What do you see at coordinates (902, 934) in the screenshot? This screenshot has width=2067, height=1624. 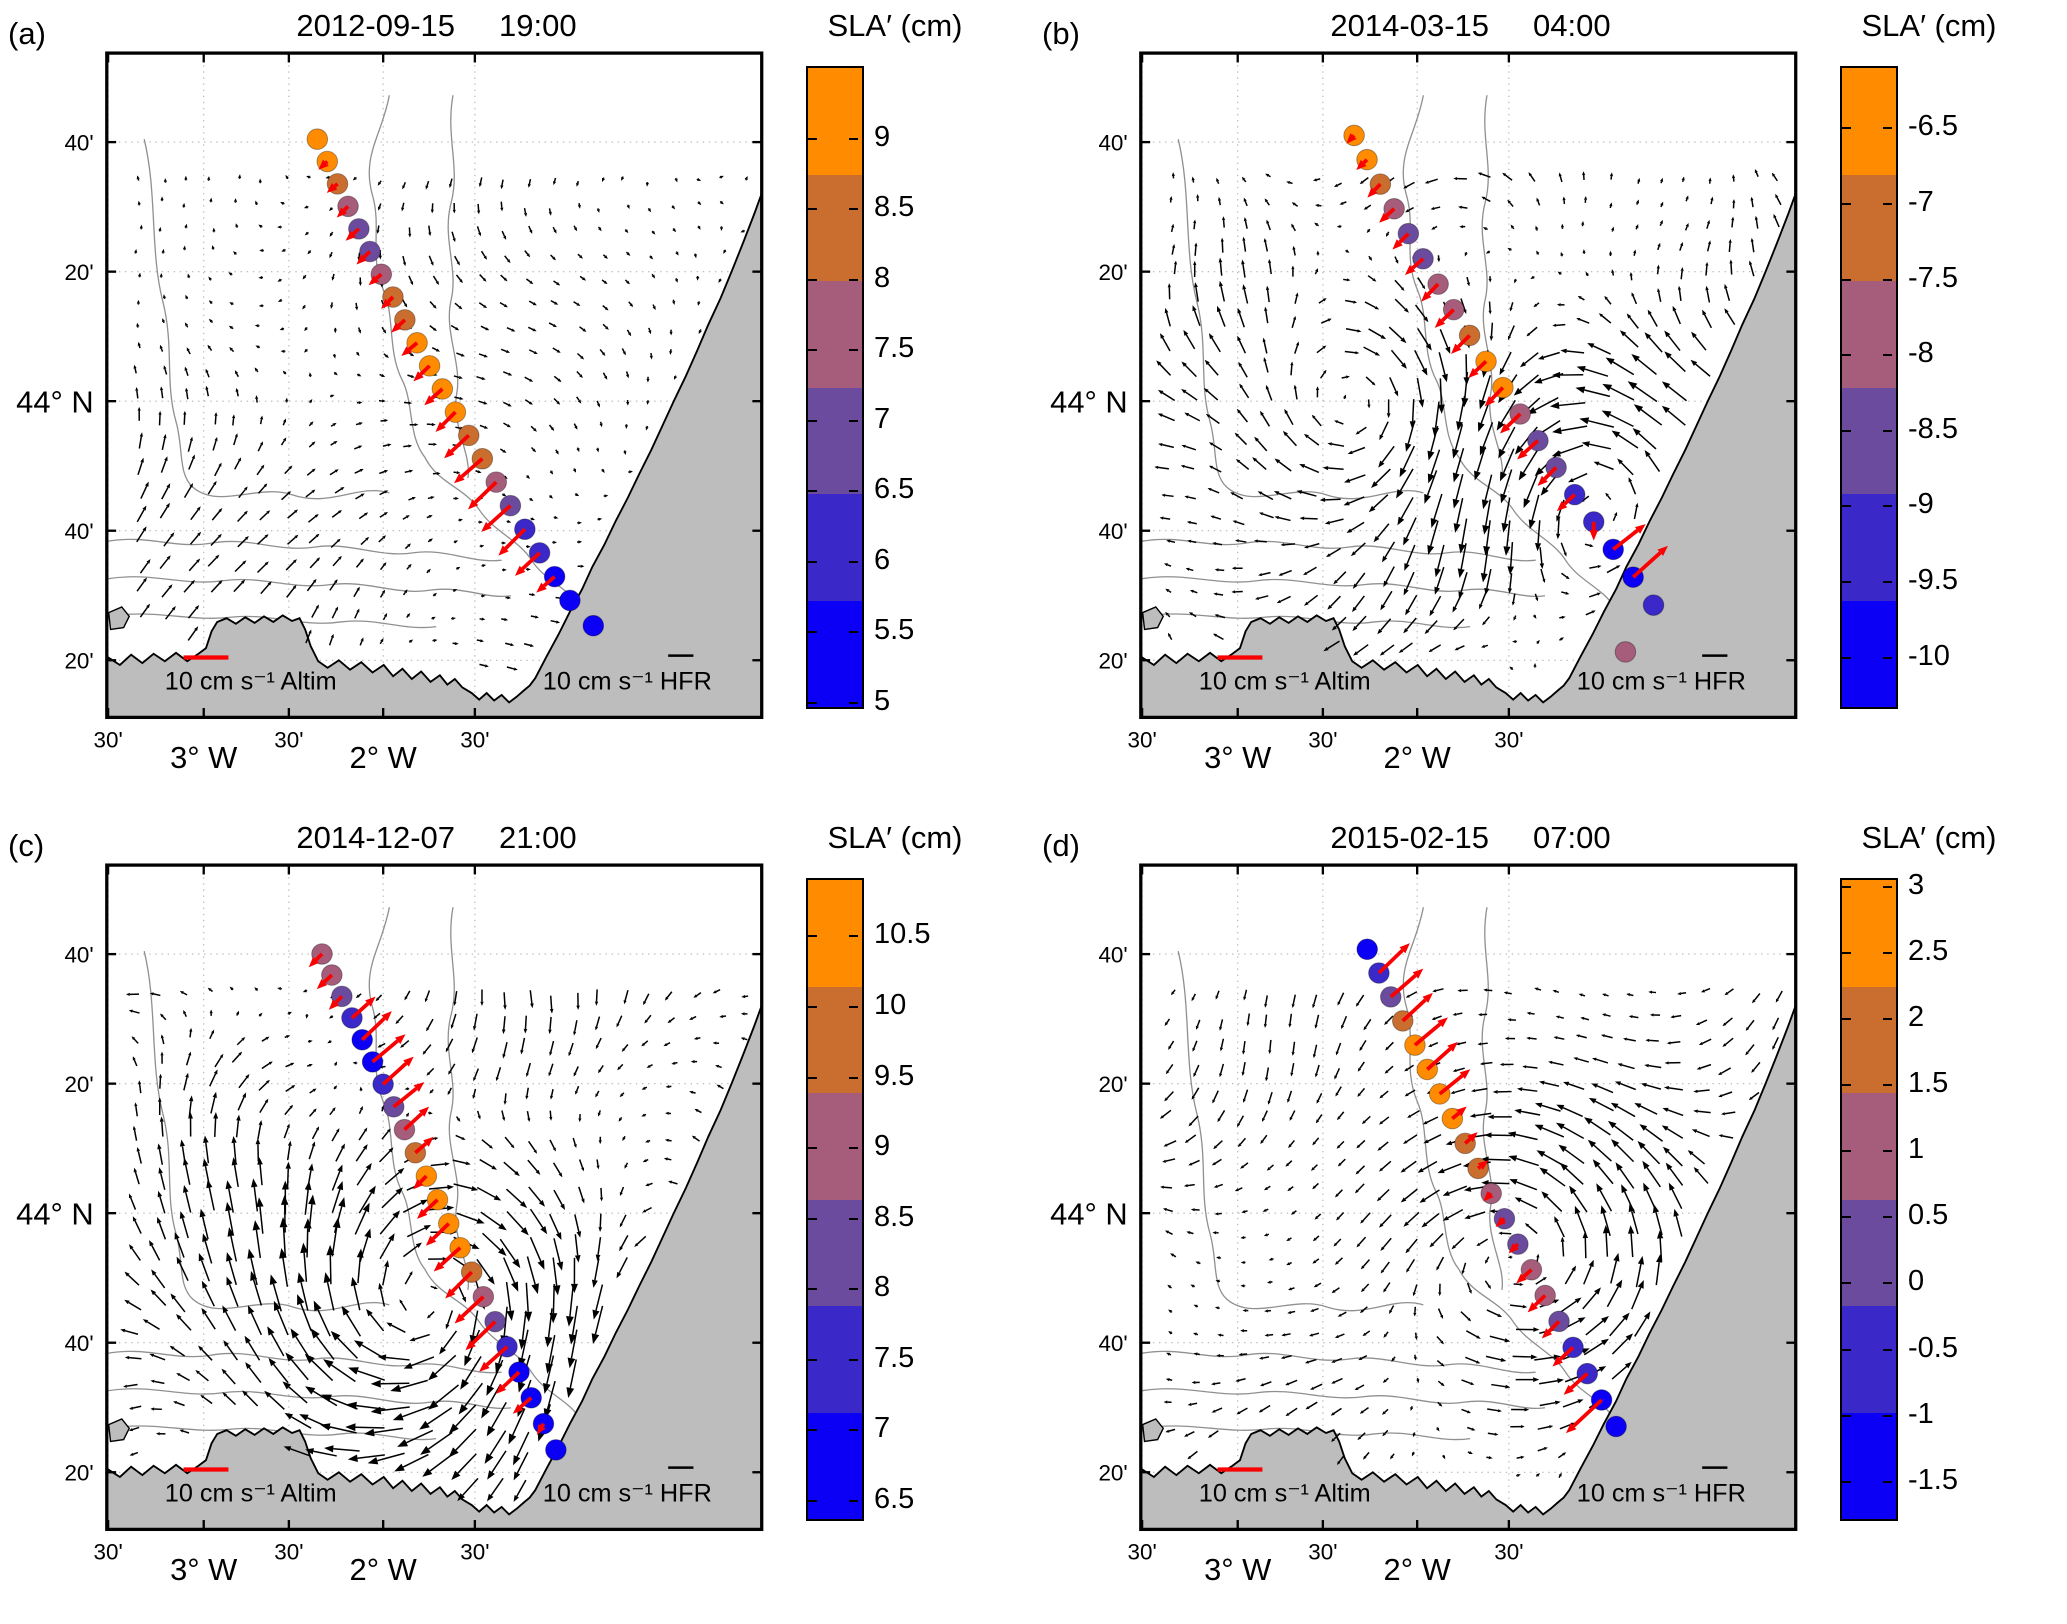 I see `colorbar-tick-label: 10.5` at bounding box center [902, 934].